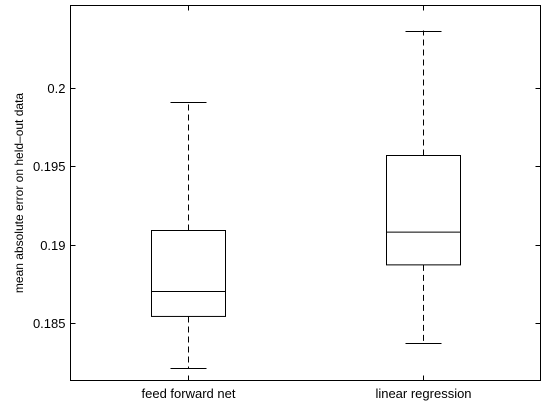  I want to click on y-tick-label: 0.19, so click(52, 245).